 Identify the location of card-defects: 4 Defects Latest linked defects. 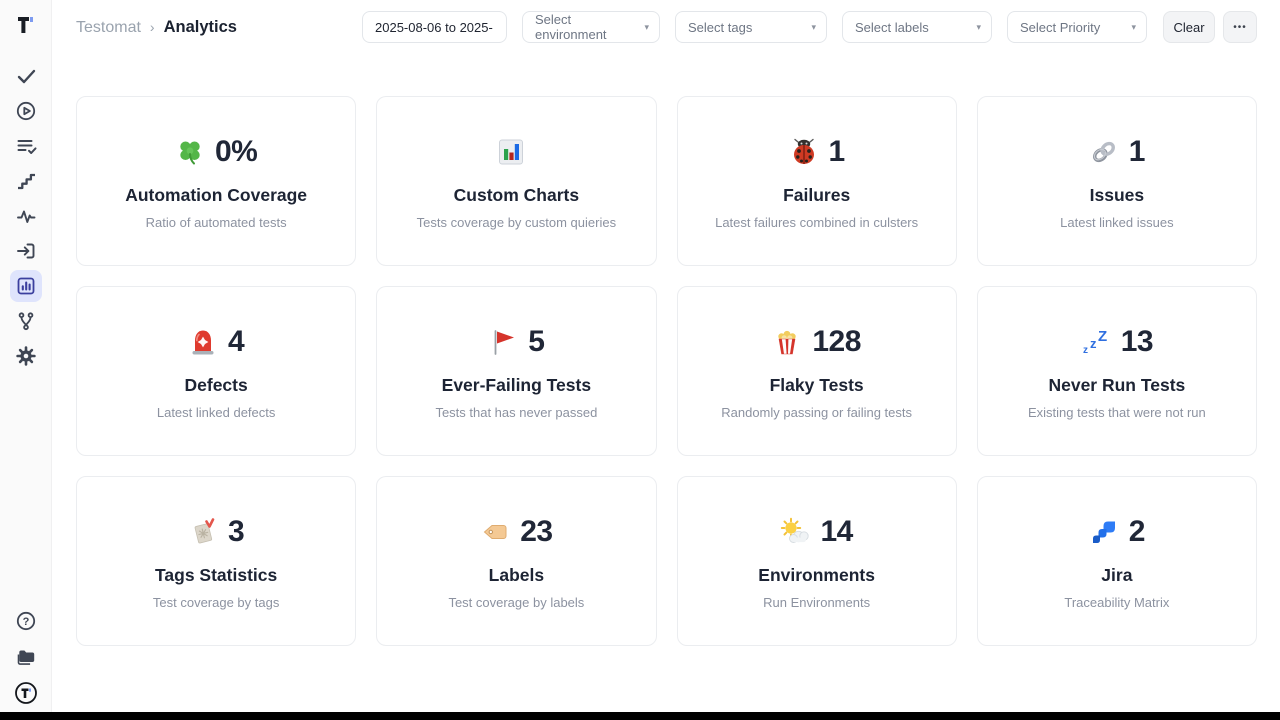
(216, 371).